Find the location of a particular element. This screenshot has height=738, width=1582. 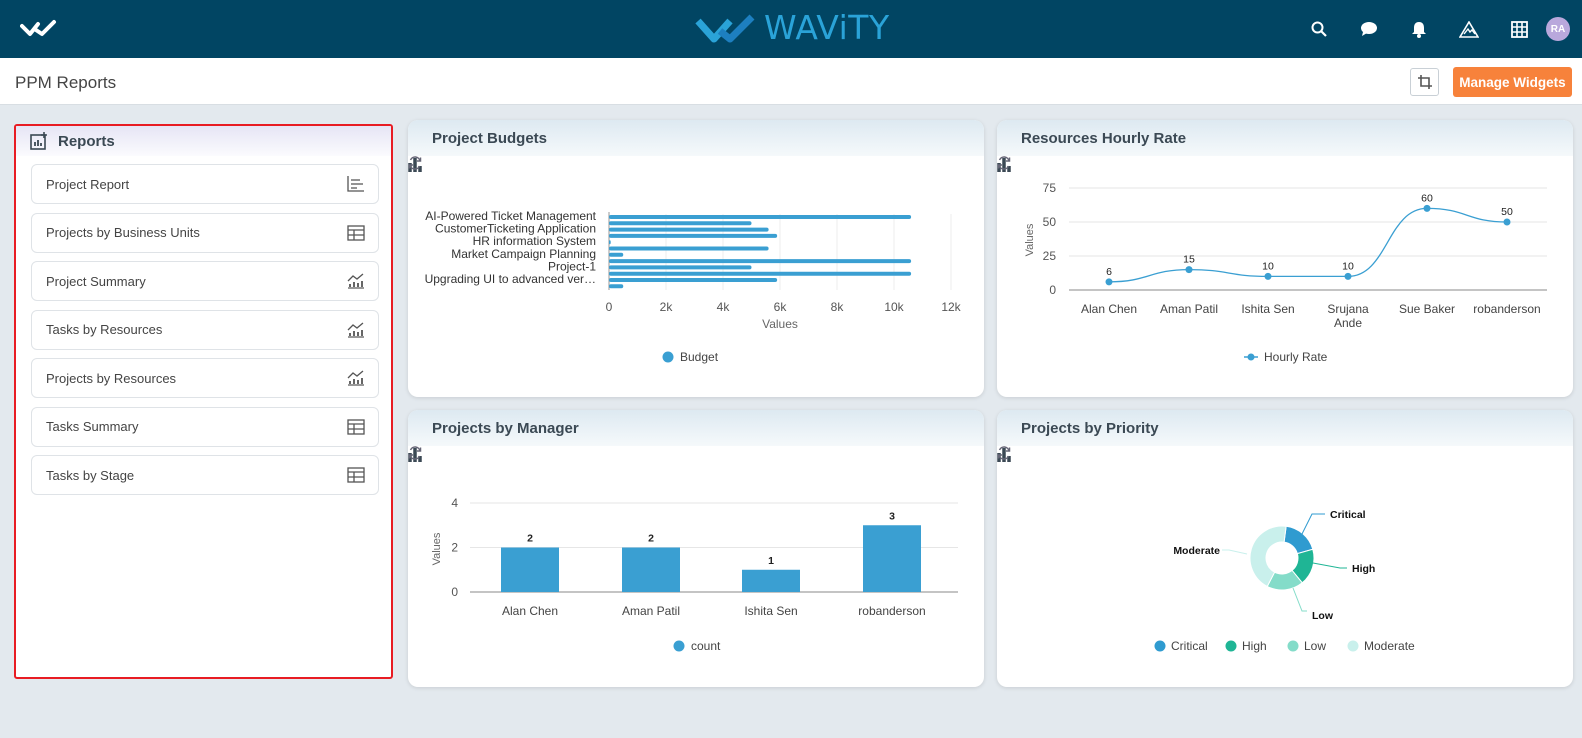

pie-slice is located at coordinates (1268, 556).